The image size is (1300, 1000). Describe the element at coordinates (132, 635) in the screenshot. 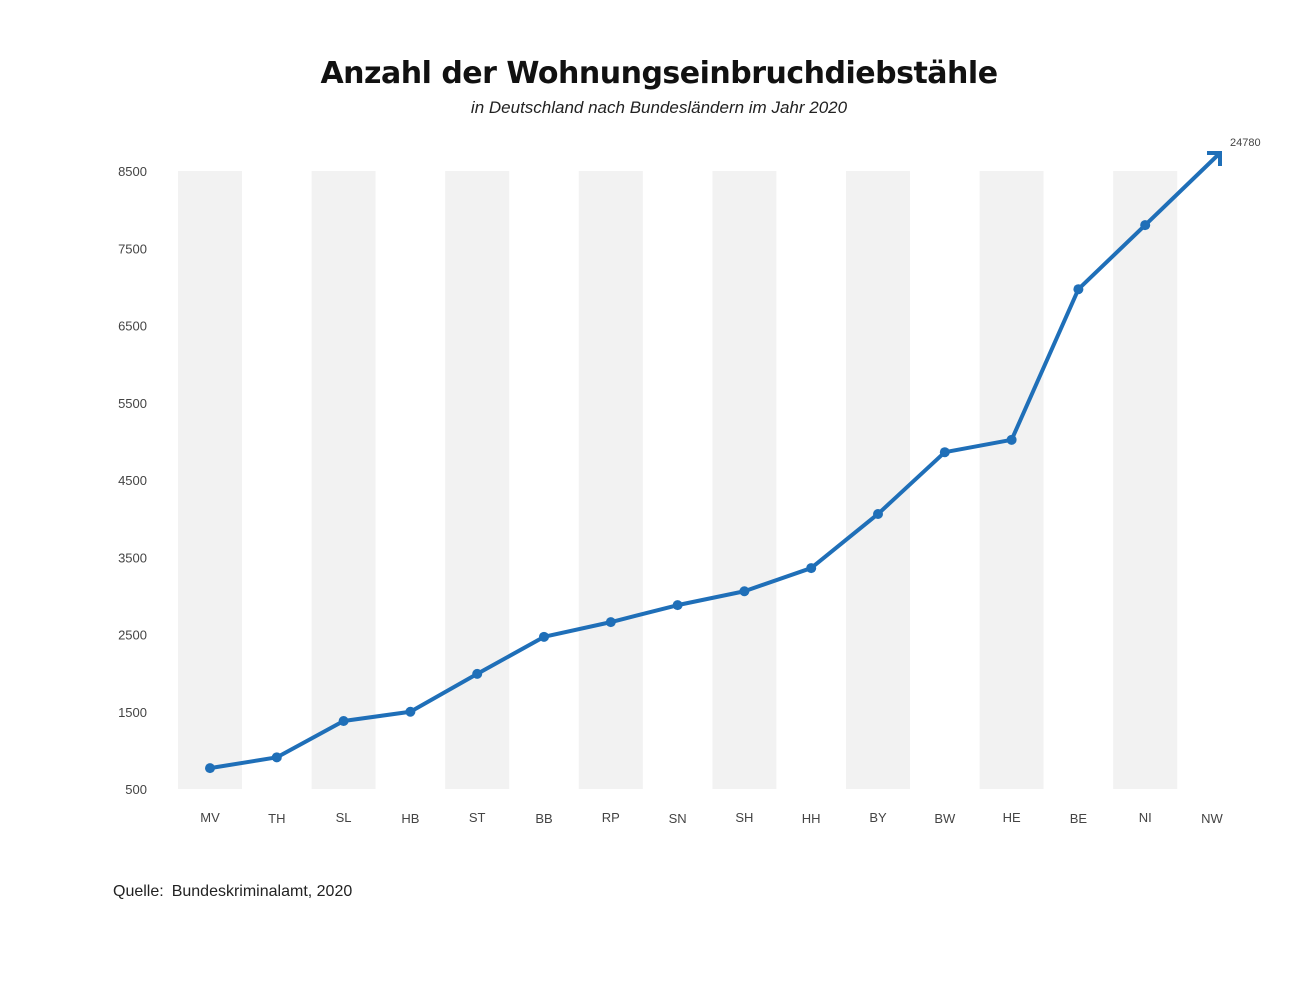

I see `y-tick-label: 2500` at that location.